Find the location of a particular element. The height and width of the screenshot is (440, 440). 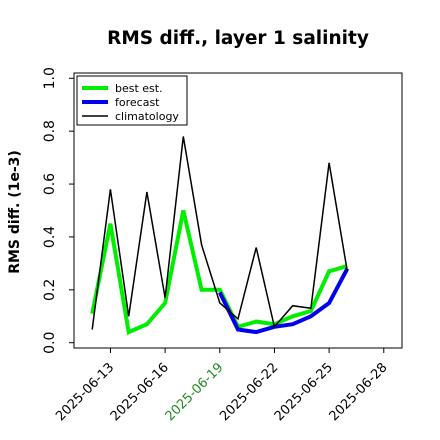

y-axis-ticks: 0.0 0.2 0.4 0.6 0.8 1.0 is located at coordinates (58, 210).